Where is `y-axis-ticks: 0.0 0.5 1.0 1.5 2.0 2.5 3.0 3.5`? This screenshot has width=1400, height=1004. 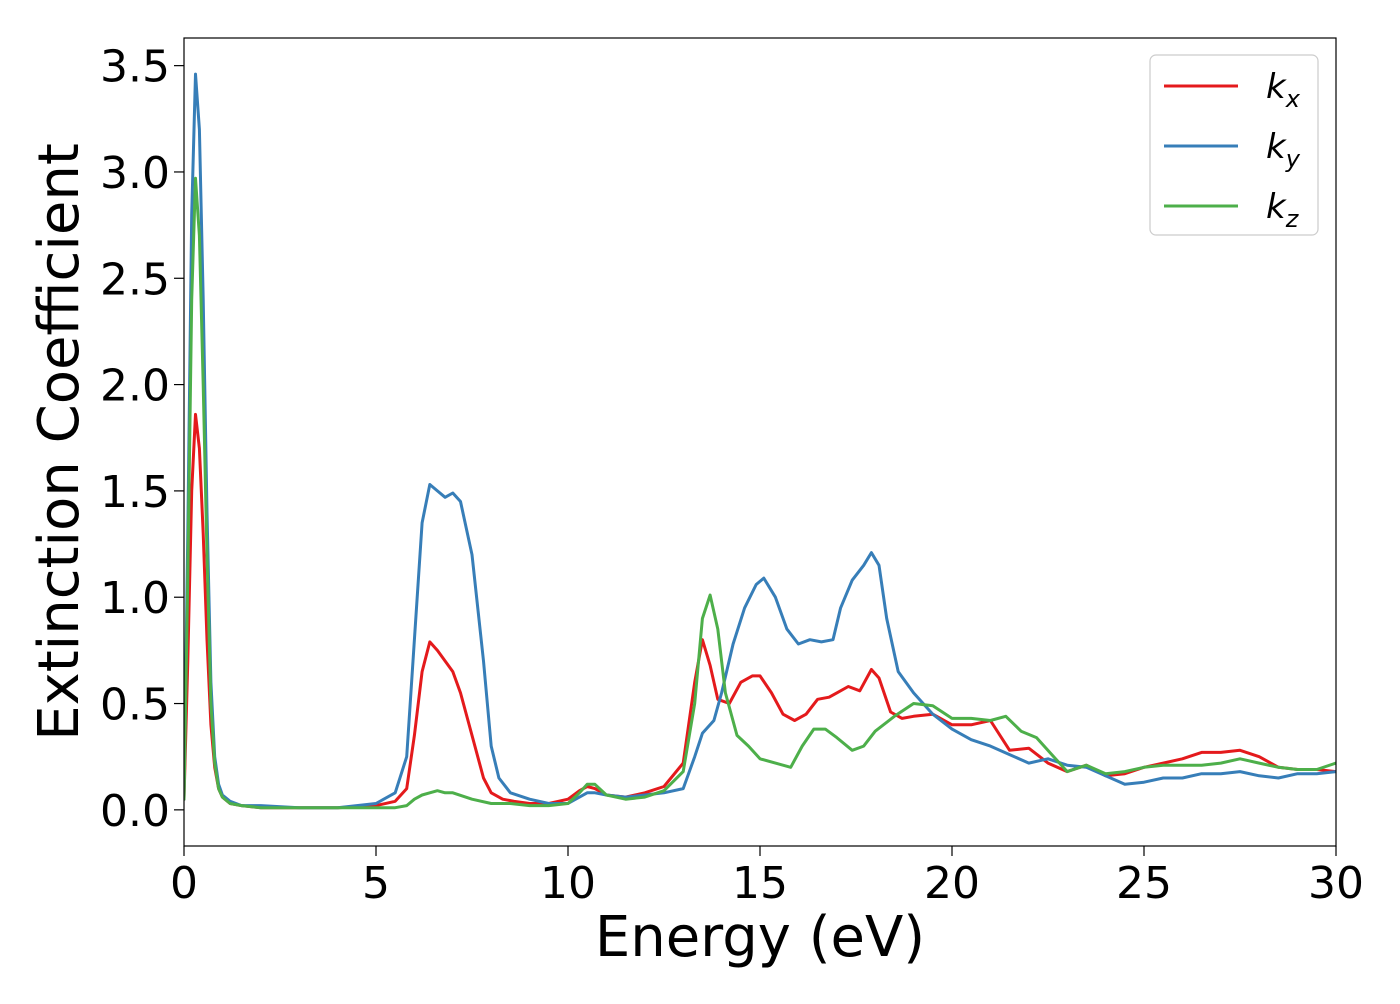 y-axis-ticks: 0.0 0.5 1.0 1.5 2.0 2.5 3.0 3.5 is located at coordinates (142, 439).